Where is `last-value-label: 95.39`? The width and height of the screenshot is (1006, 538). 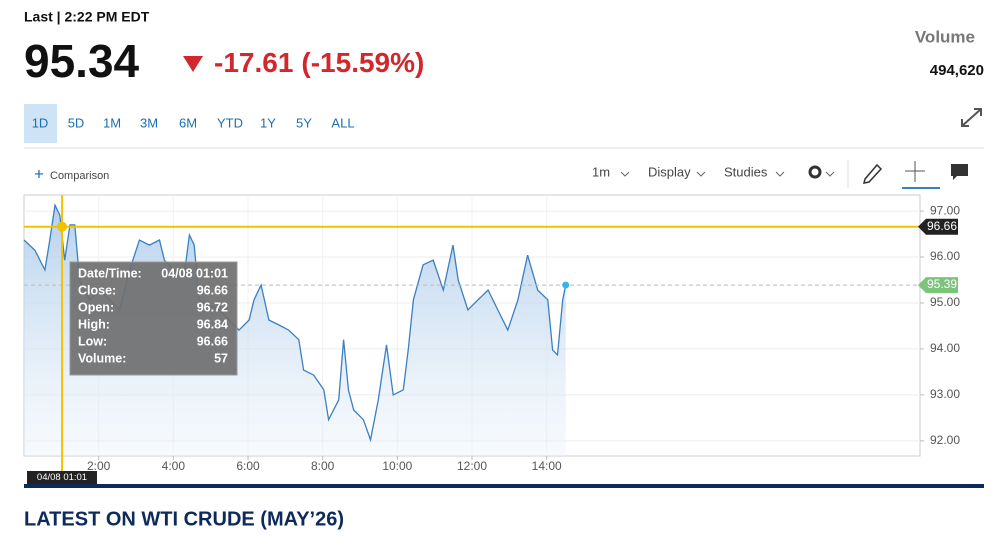
last-value-label: 95.39 is located at coordinates (942, 284).